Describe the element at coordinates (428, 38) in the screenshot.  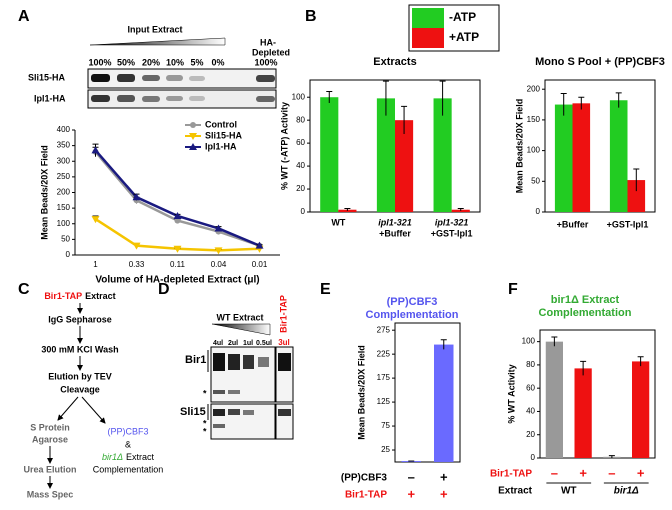
I see `legend-swatch` at that location.